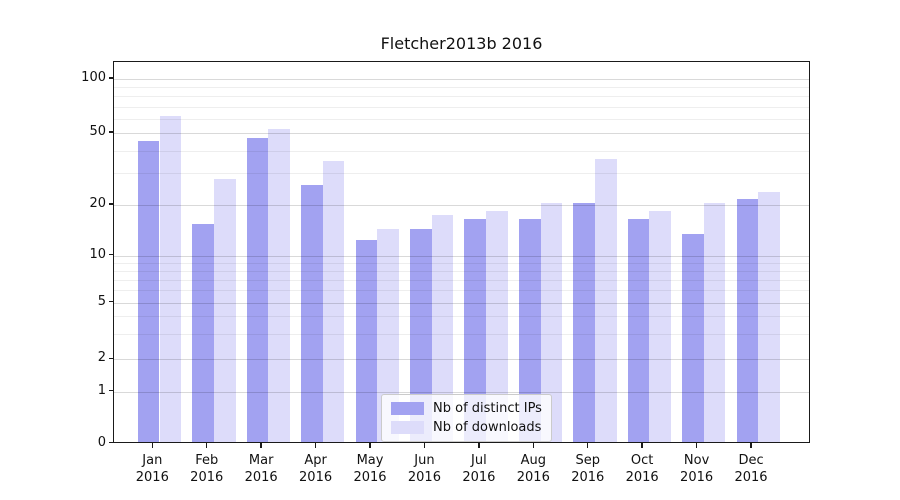 This screenshot has width=900, height=500. I want to click on legend: Nb of distinct IPs Nb of downloads, so click(466, 418).